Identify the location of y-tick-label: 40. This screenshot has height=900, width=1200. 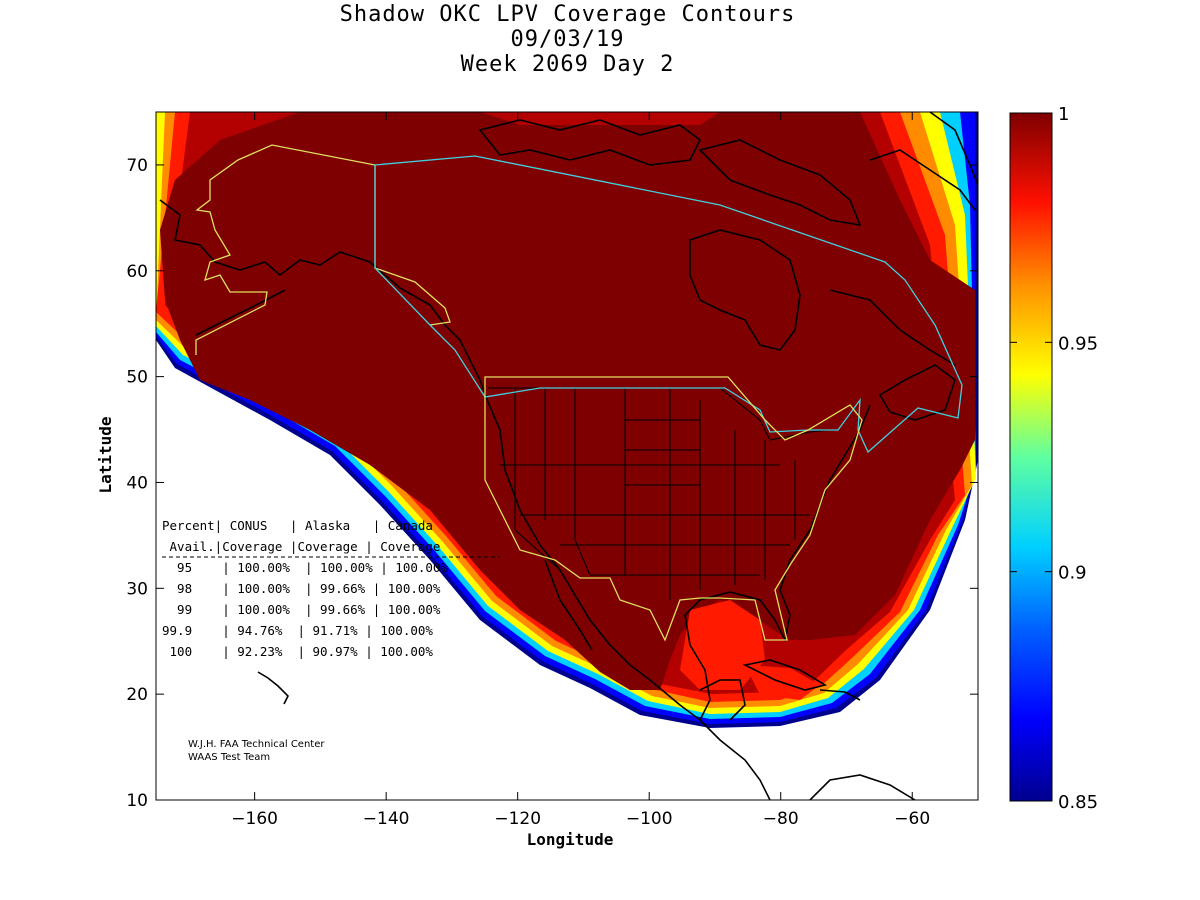
(137, 483).